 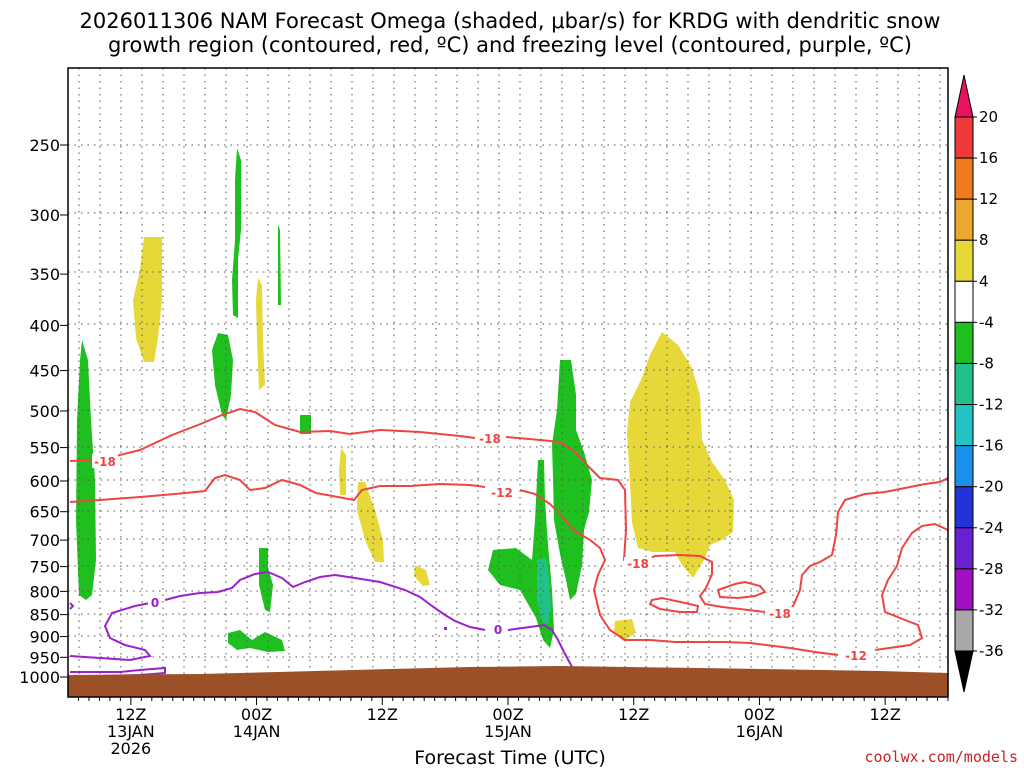 I want to click on colorbar-label: -12, so click(x=991, y=405).